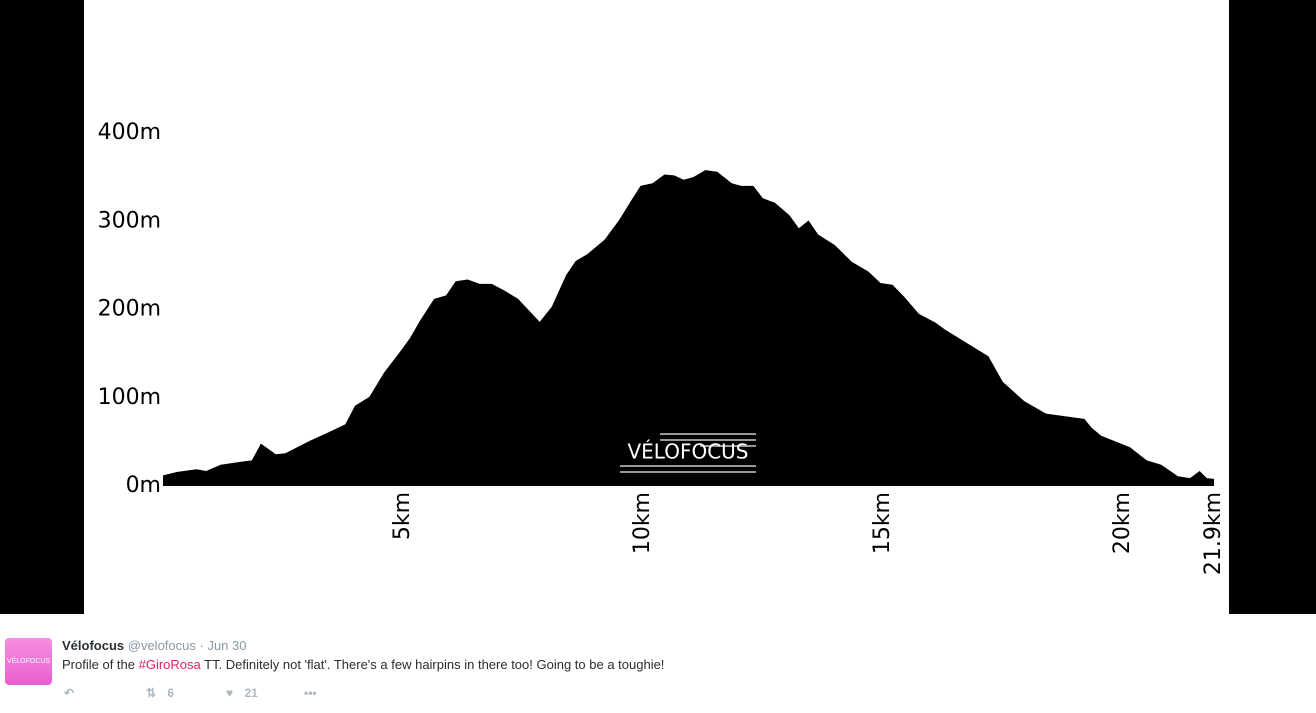 The height and width of the screenshot is (713, 1316). Describe the element at coordinates (28, 661) in the screenshot. I see `avatar: VÉLOFOCUS` at that location.